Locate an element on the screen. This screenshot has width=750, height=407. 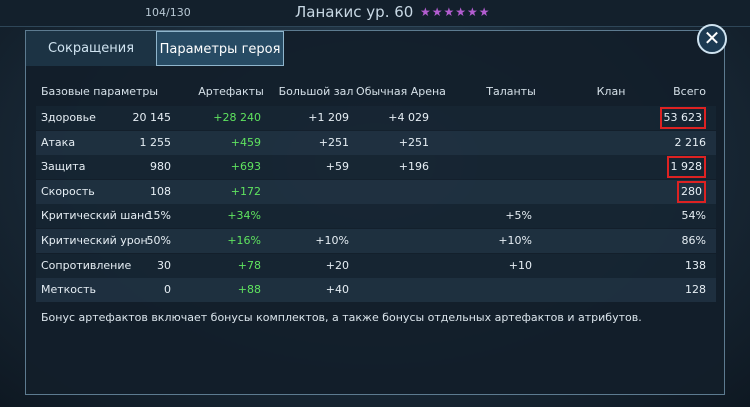
stat-value: +459 is located at coordinates (245, 142).